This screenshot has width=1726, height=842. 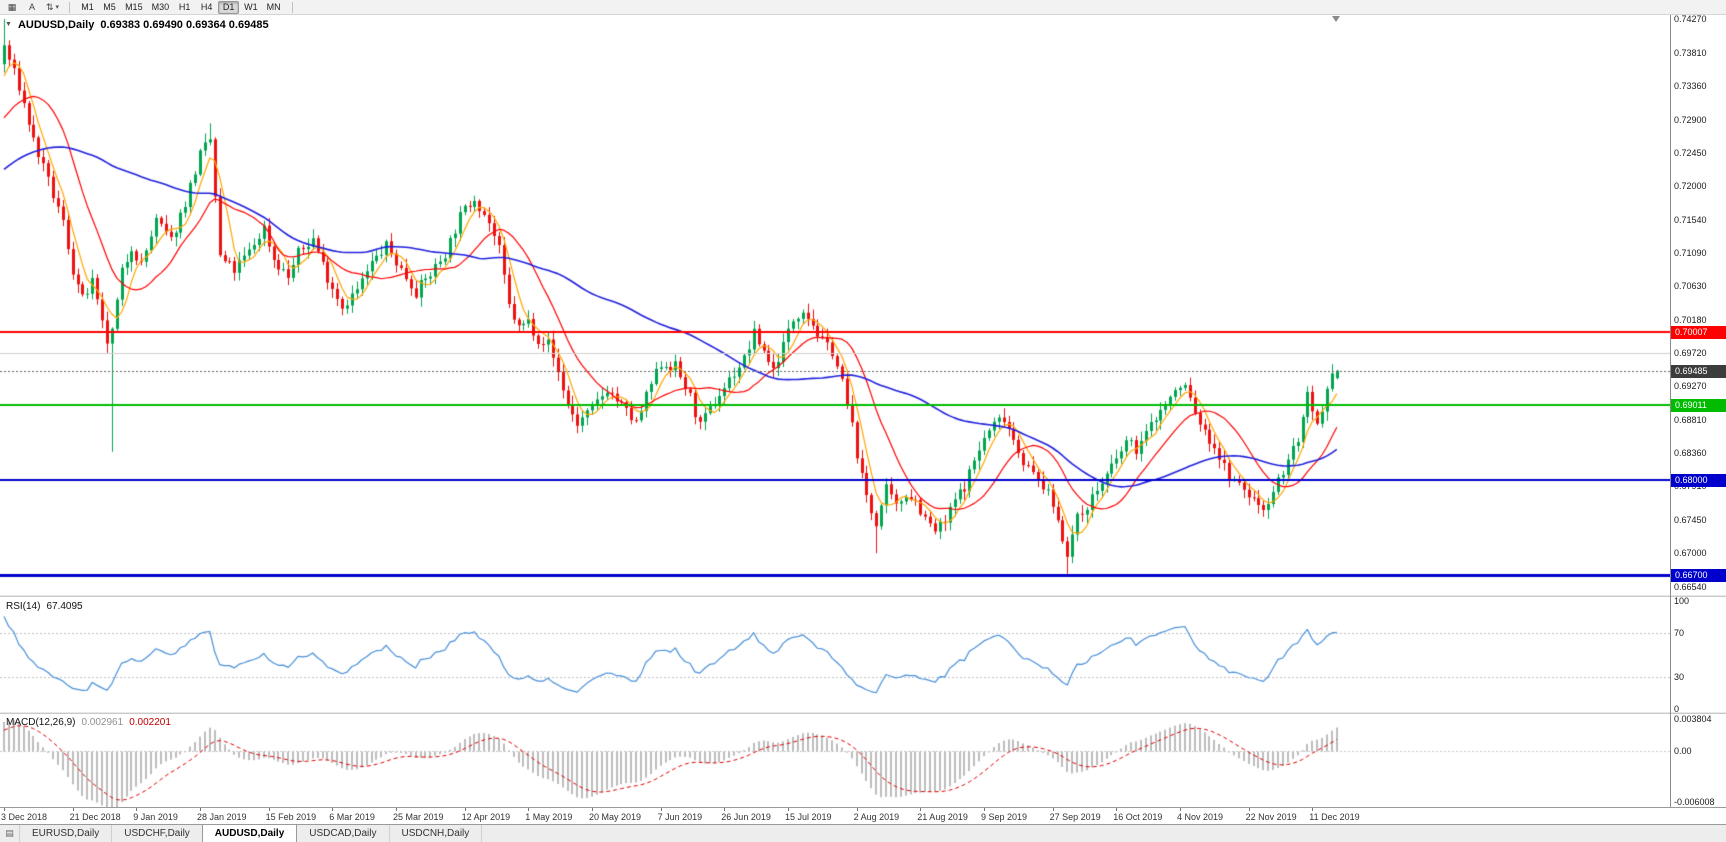 I want to click on timeframe-button-mn: MN, so click(x=273, y=7).